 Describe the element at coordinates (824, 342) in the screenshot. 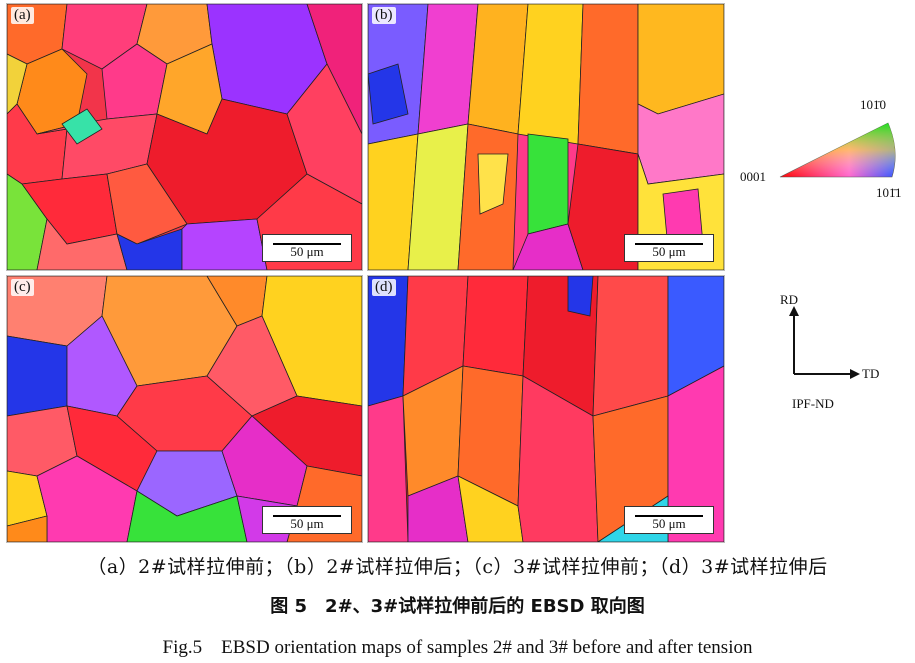

I see `axes-arrows` at that location.